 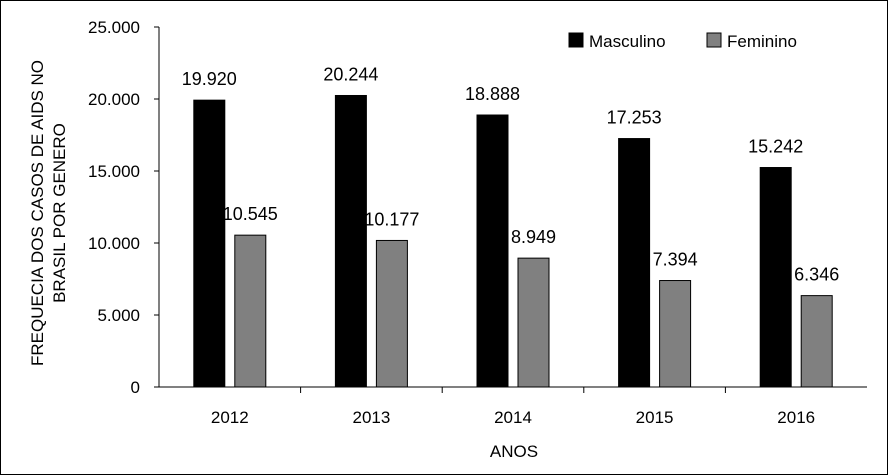 I want to click on bar-masculino-2013, so click(x=350, y=241).